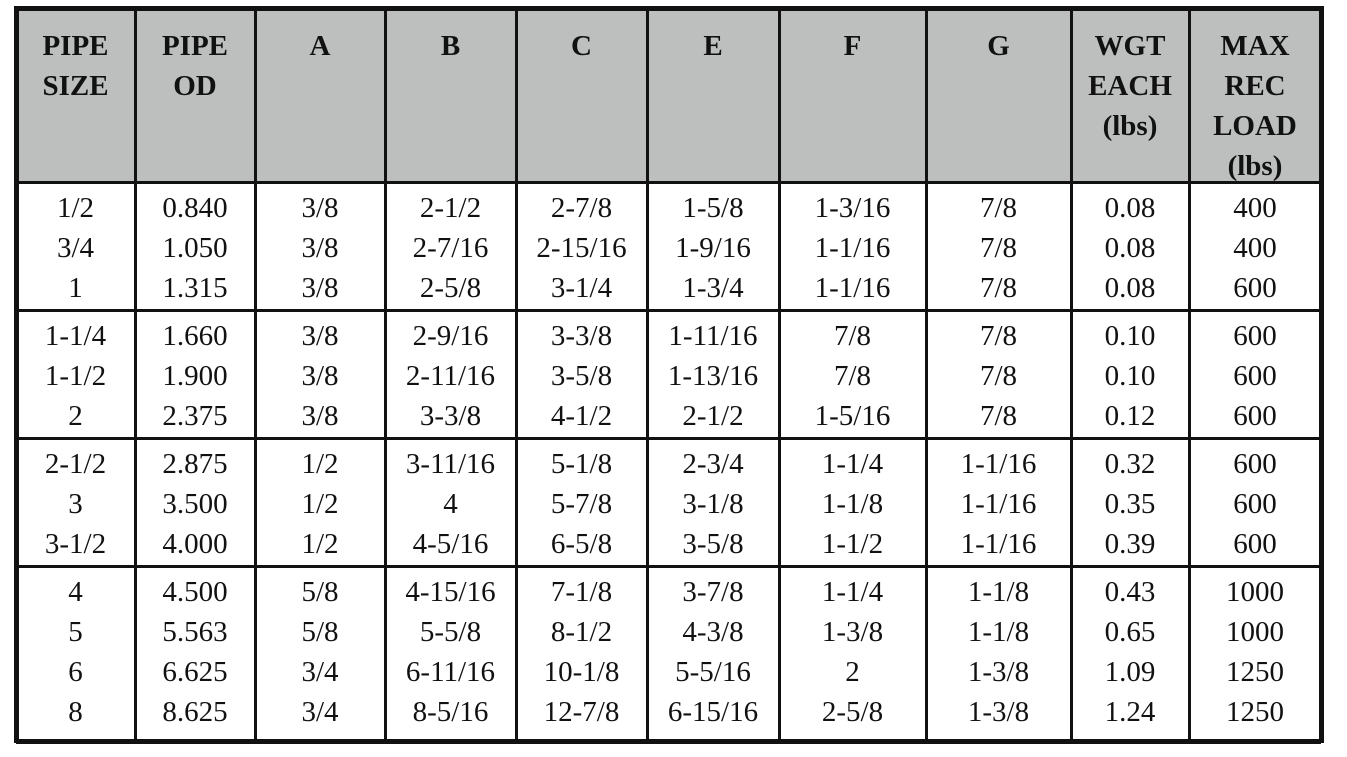  Describe the element at coordinates (75, 288) in the screenshot. I see `cell-text: 1` at that location.